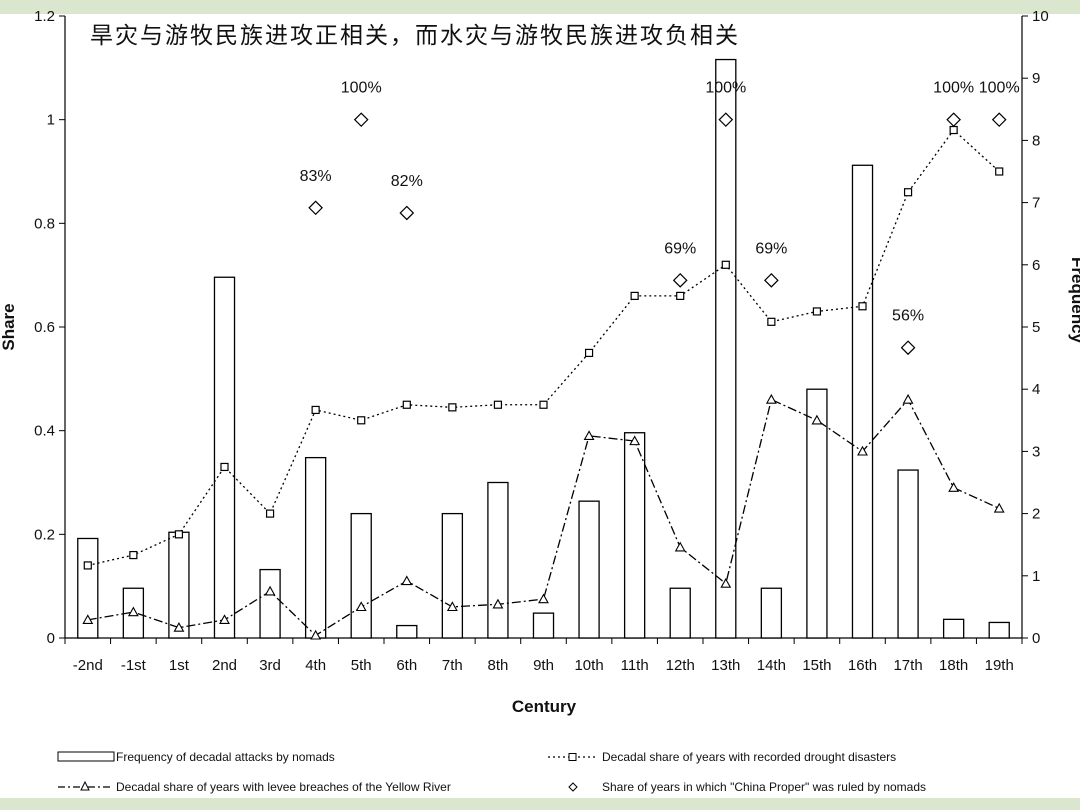  What do you see at coordinates (588, 665) in the screenshot?
I see `x-tick-label: 10th` at bounding box center [588, 665].